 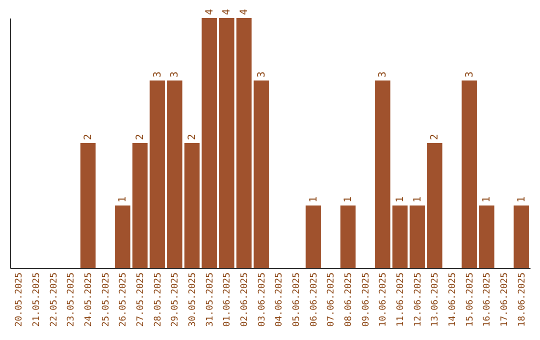 What do you see at coordinates (279, 299) in the screenshot?
I see `x-tick-label: 04.06.2025` at bounding box center [279, 299].